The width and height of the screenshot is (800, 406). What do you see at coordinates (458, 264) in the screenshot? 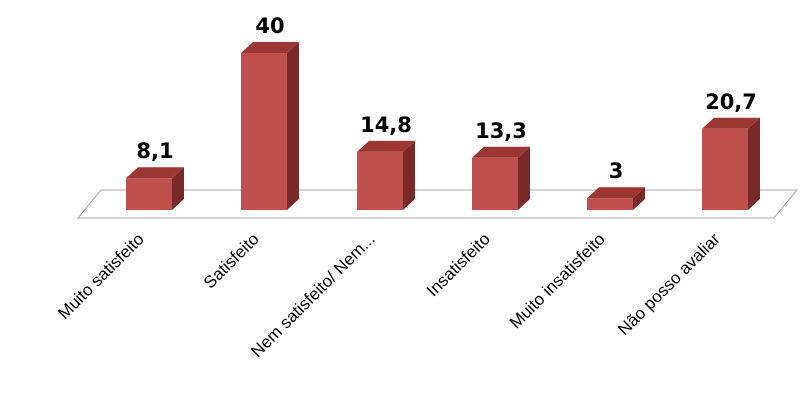
I see `category-label: Insatisfeito` at bounding box center [458, 264].